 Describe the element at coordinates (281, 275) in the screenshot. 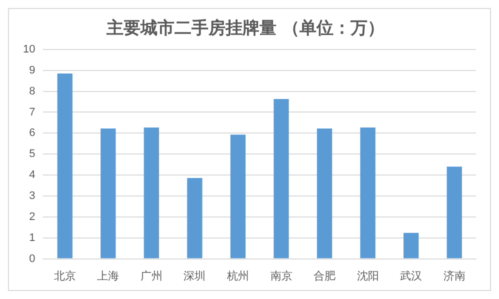

I see `x-tick-label: 南京` at that location.